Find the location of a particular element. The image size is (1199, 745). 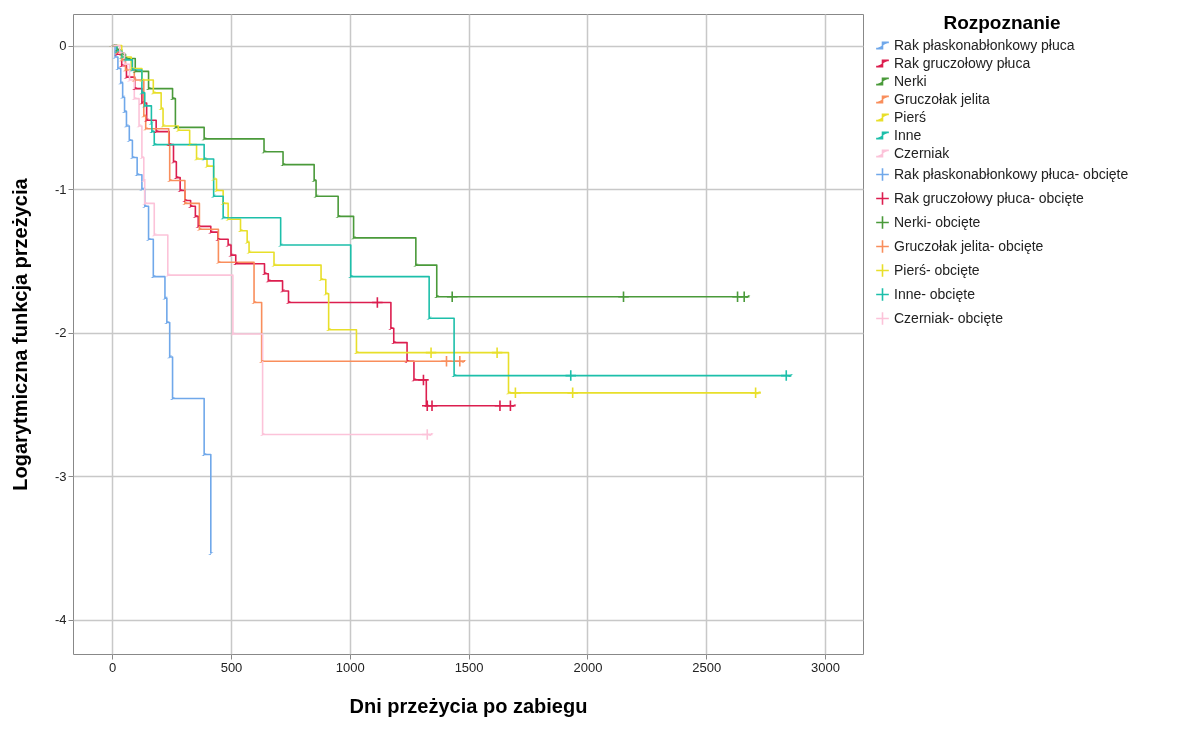

y-tick-label: -4 is located at coordinates (60, 620).